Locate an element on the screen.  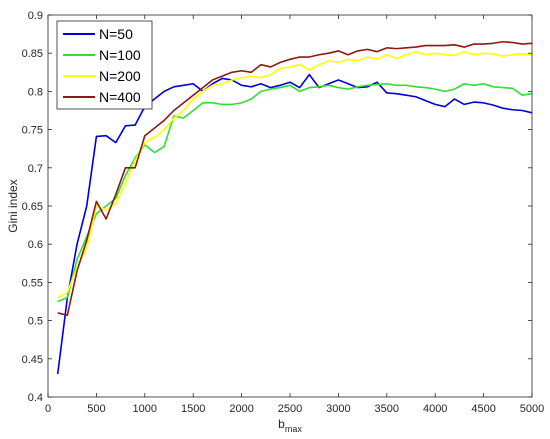
x-tick-label: 2500 is located at coordinates (290, 409).